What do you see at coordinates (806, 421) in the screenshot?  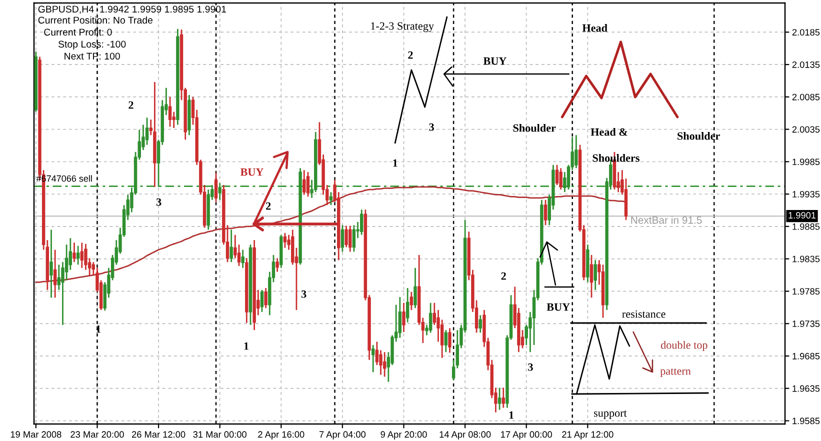 I see `y-tick-label: 1.9585` at bounding box center [806, 421].